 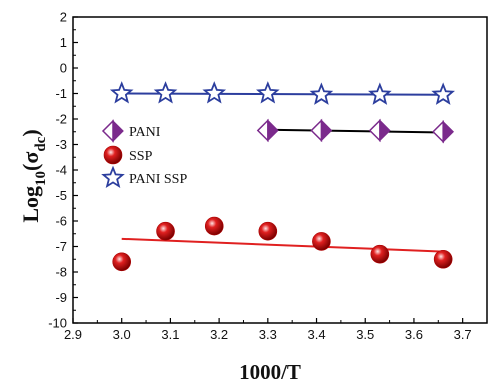 I want to click on legend-label: PANI, so click(x=145, y=132).